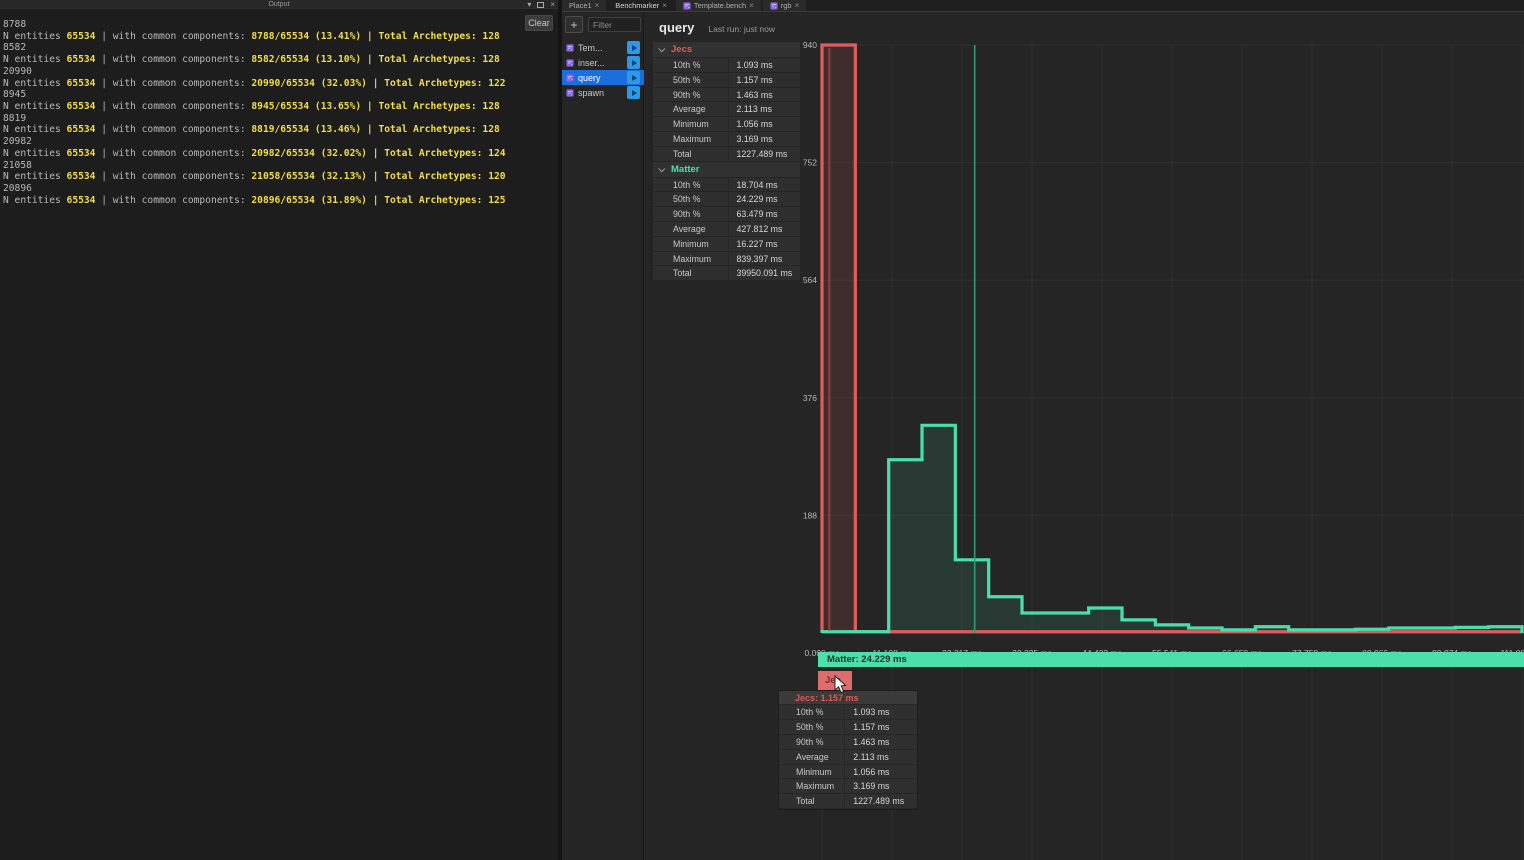 This screenshot has height=860, width=1524. I want to click on y-tick-label: 564, so click(810, 280).